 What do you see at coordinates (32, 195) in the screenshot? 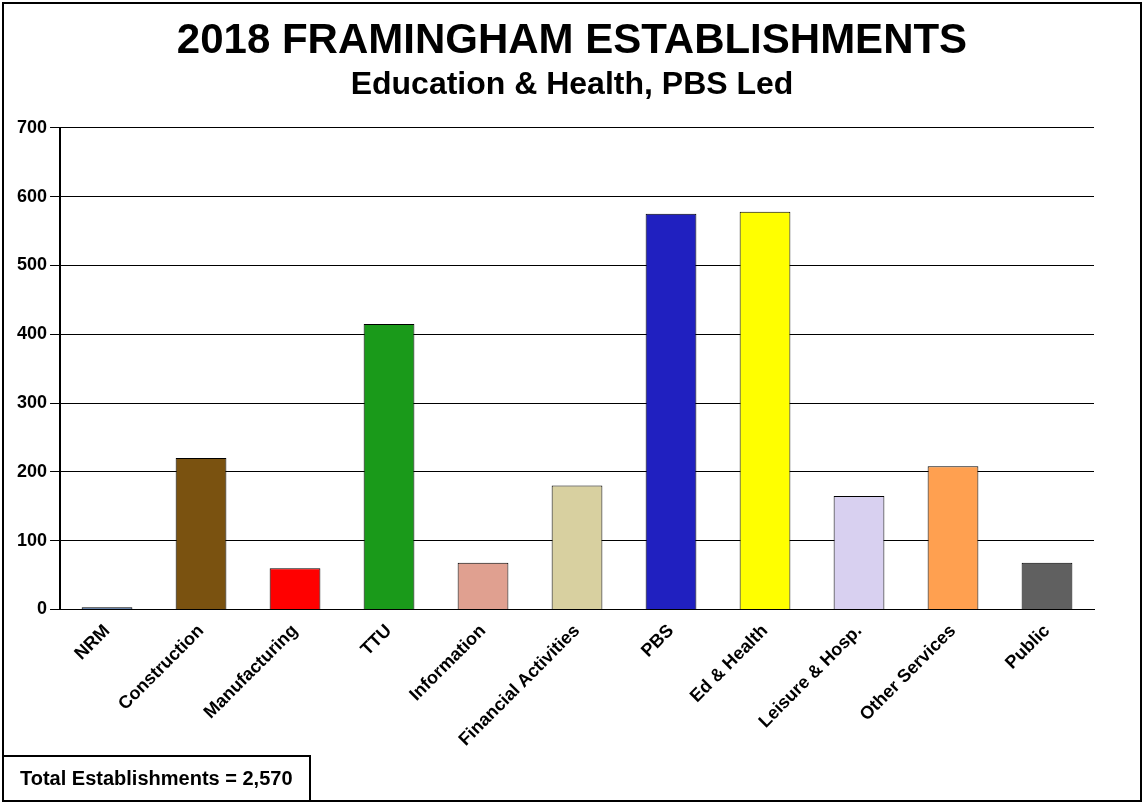
I see `y-tick-label: 600` at bounding box center [32, 195].